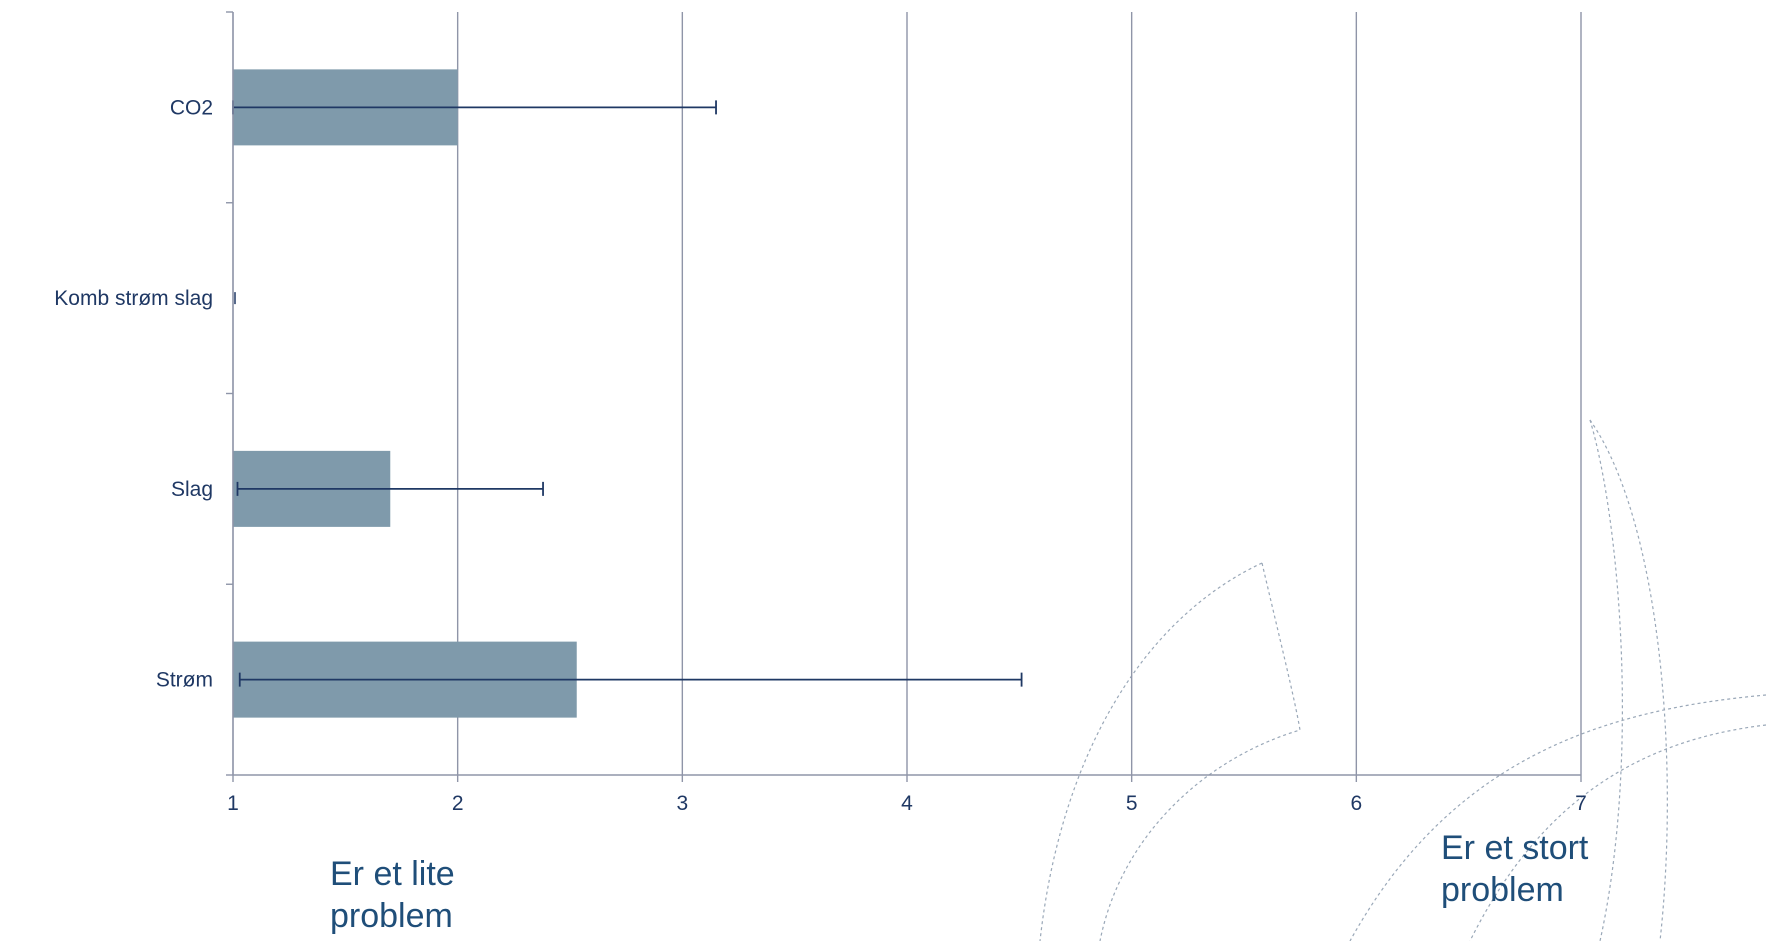  I want to click on x-tick-label-3: 3, so click(682, 803).